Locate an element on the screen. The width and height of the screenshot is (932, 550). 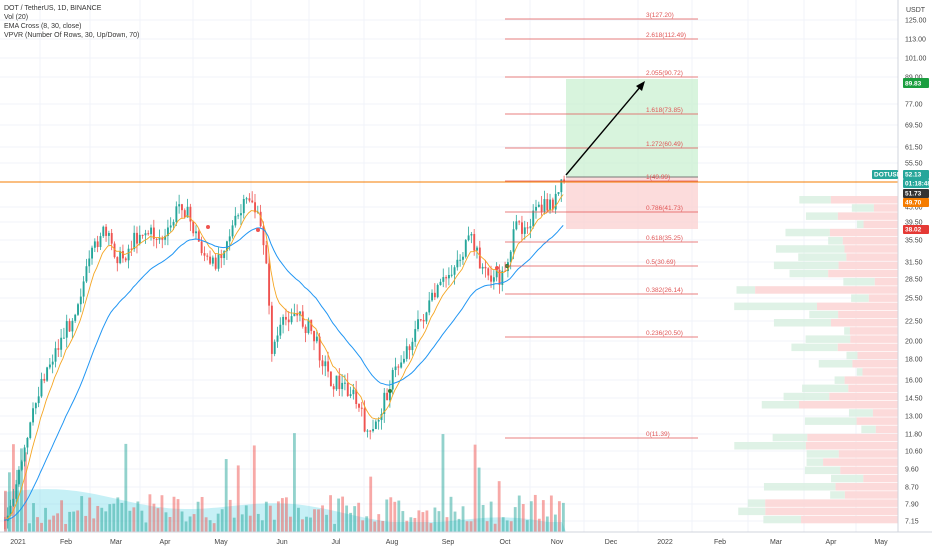
price-tick-label: 7.90 is located at coordinates (912, 505).